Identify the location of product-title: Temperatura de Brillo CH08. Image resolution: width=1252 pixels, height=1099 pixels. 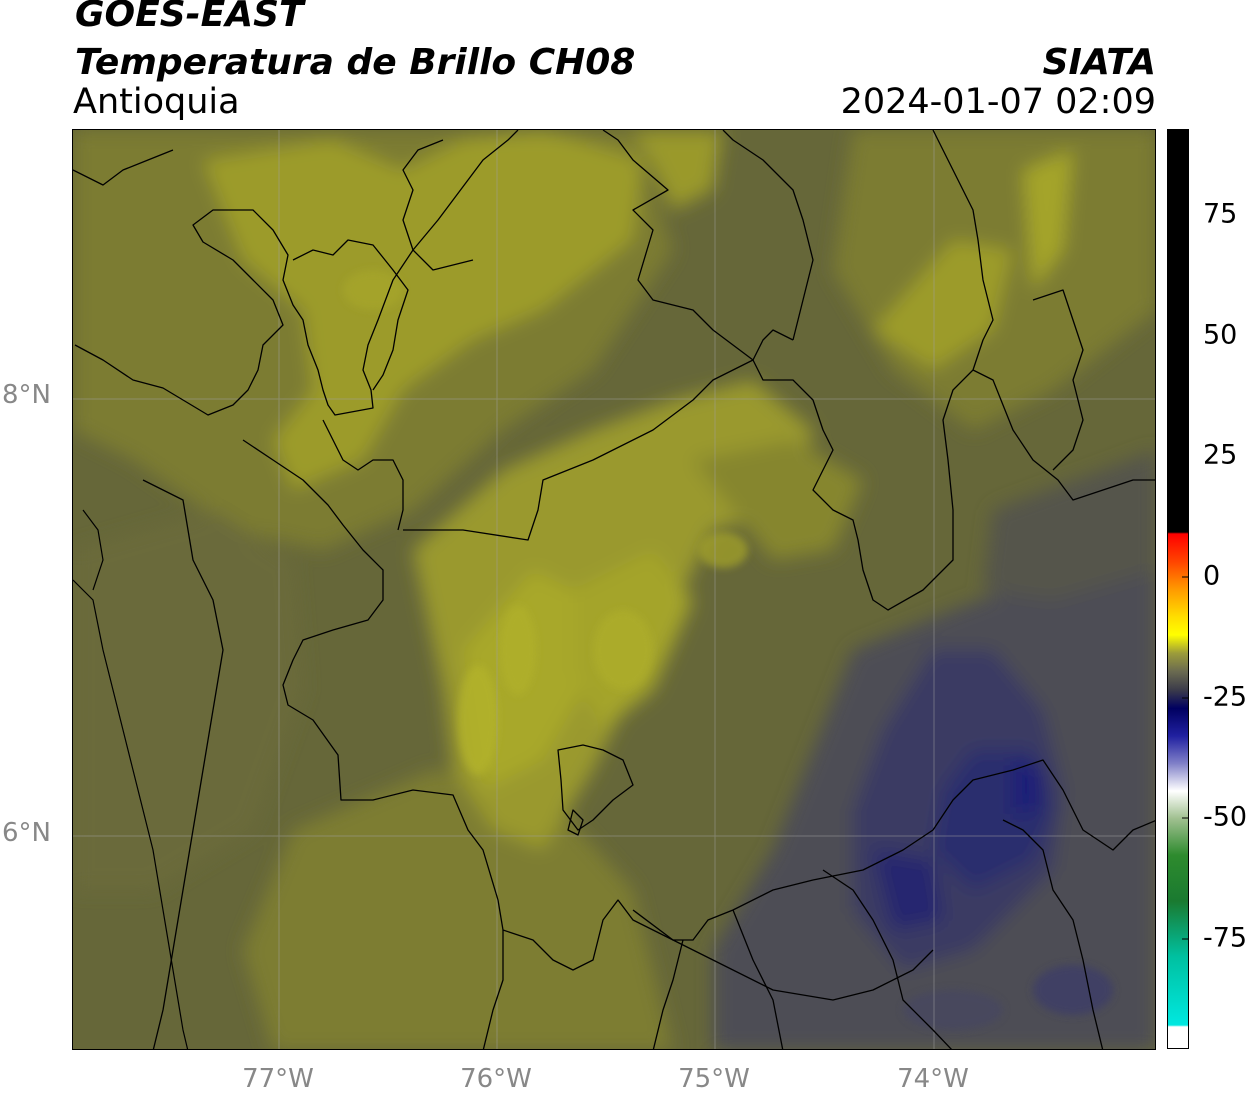
(355, 62).